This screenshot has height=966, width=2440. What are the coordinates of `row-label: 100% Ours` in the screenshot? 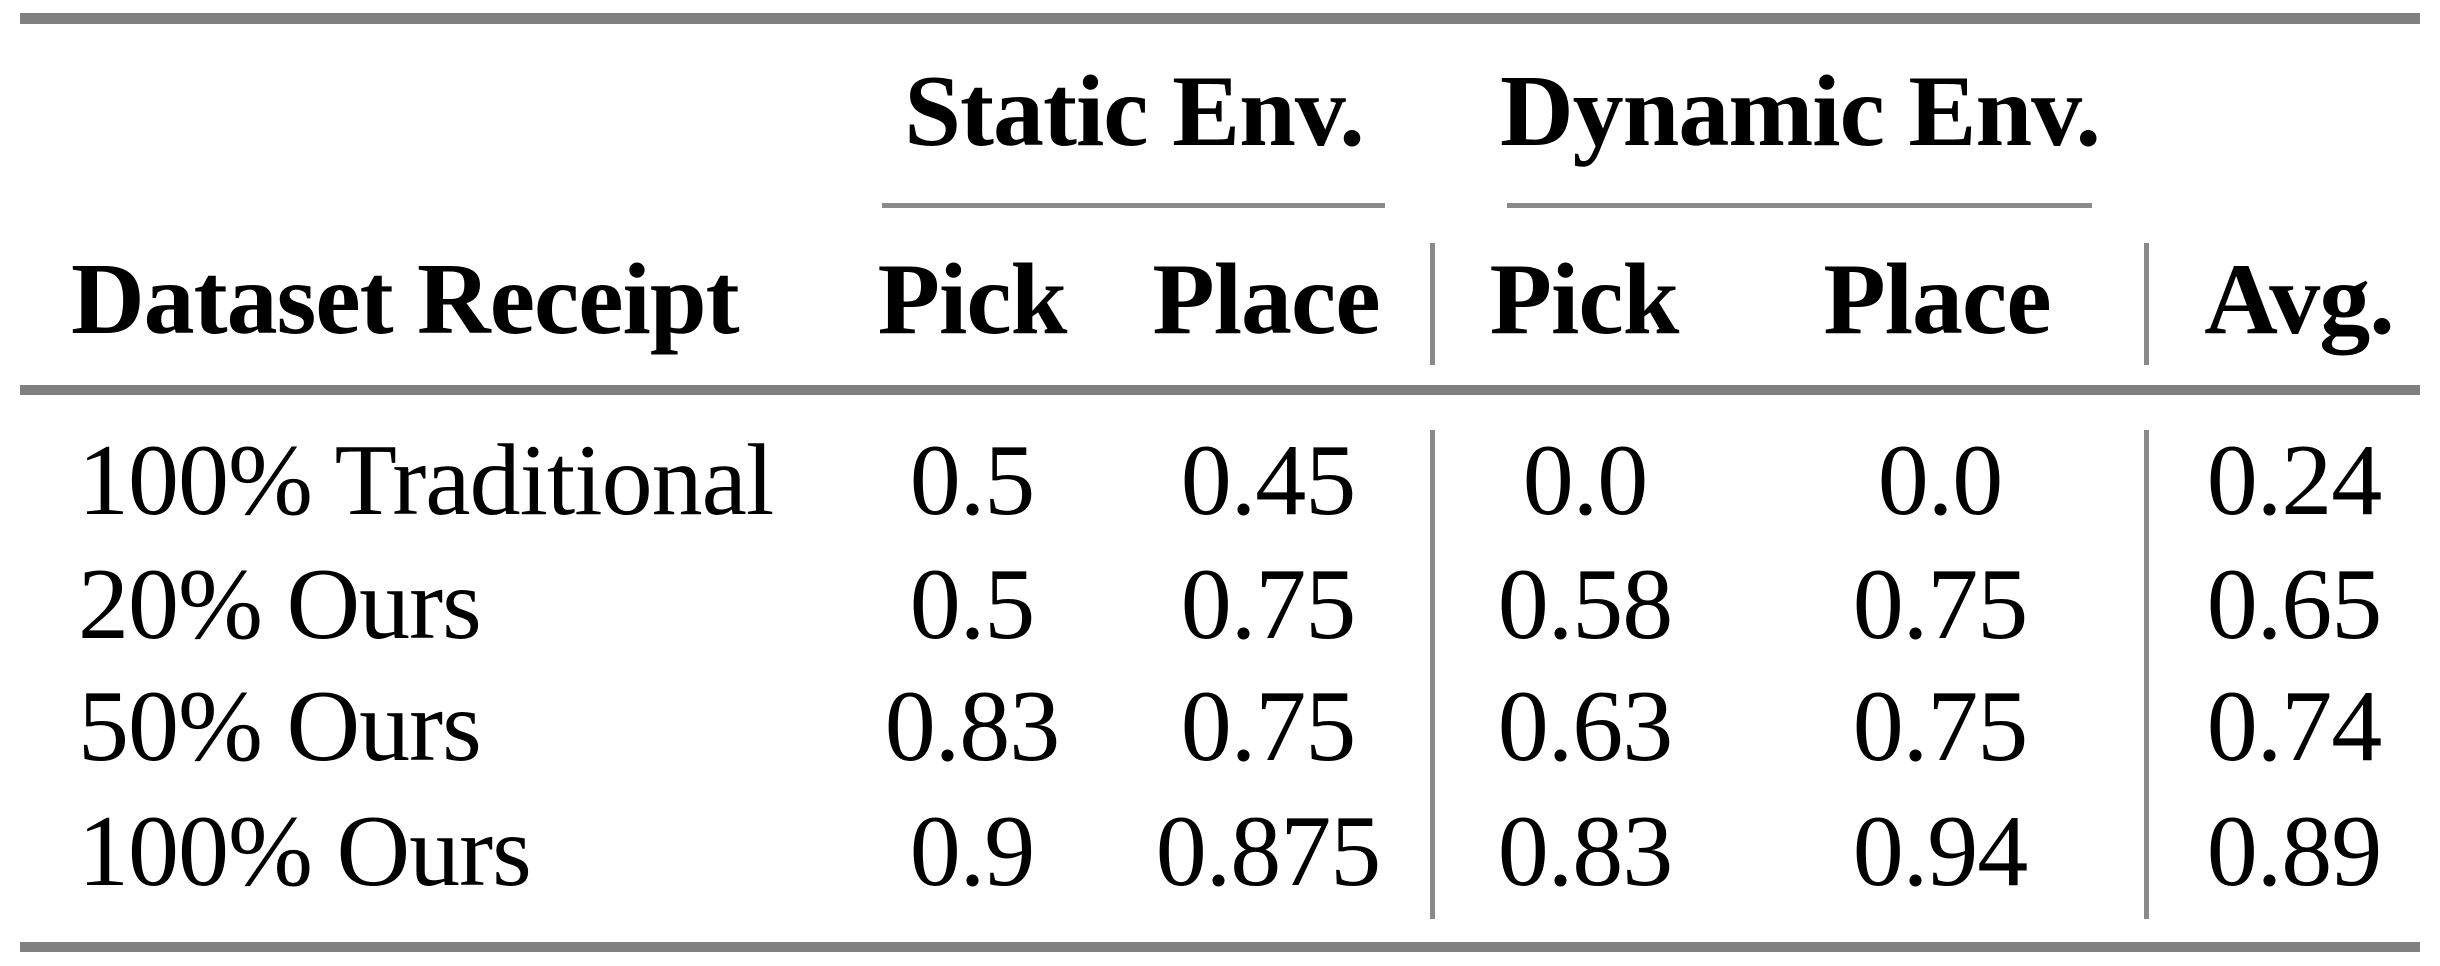 It's located at (305, 851).